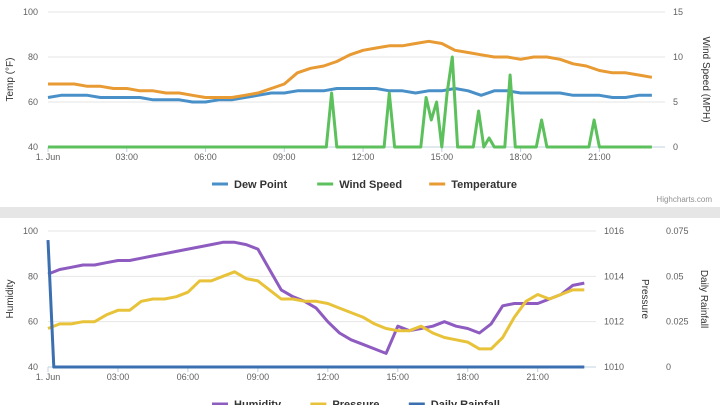 The height and width of the screenshot is (410, 720). I want to click on right-axis-title: Wind Speed (MPH), so click(705, 79).